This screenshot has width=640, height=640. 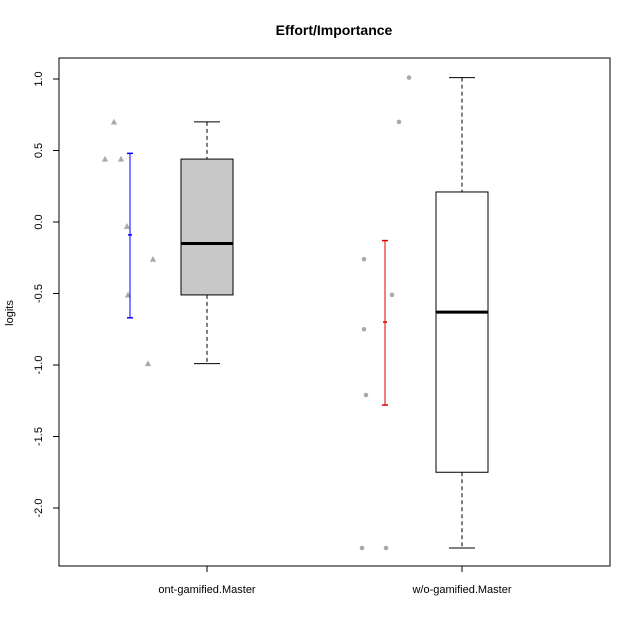 What do you see at coordinates (334, 30) in the screenshot?
I see `chart-title: Effort/Importance` at bounding box center [334, 30].